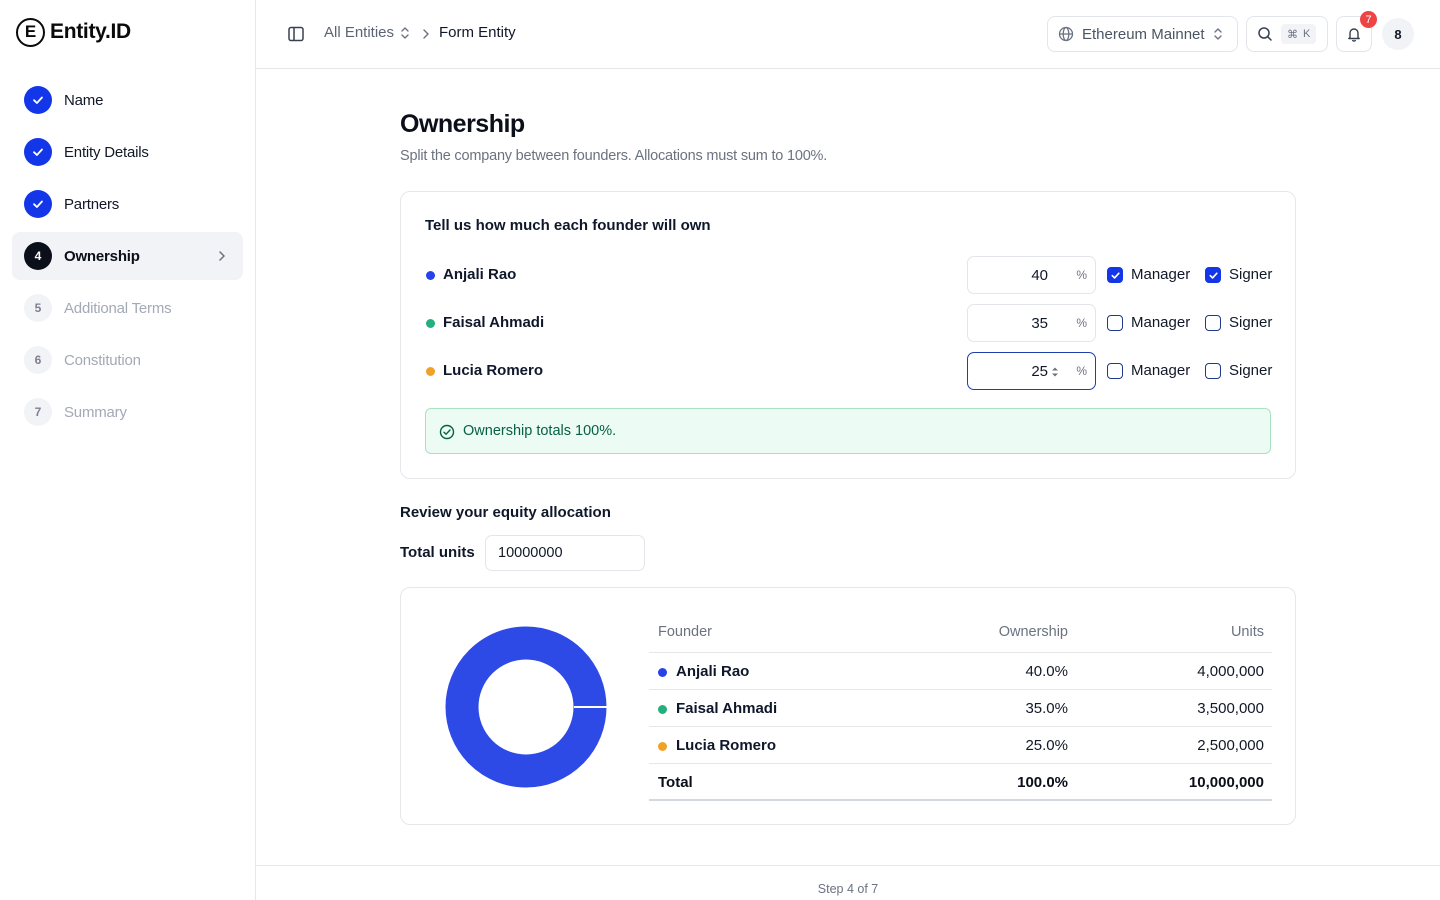  Describe the element at coordinates (494, 322) in the screenshot. I see `founder-name: Faisal Ahmadi` at that location.